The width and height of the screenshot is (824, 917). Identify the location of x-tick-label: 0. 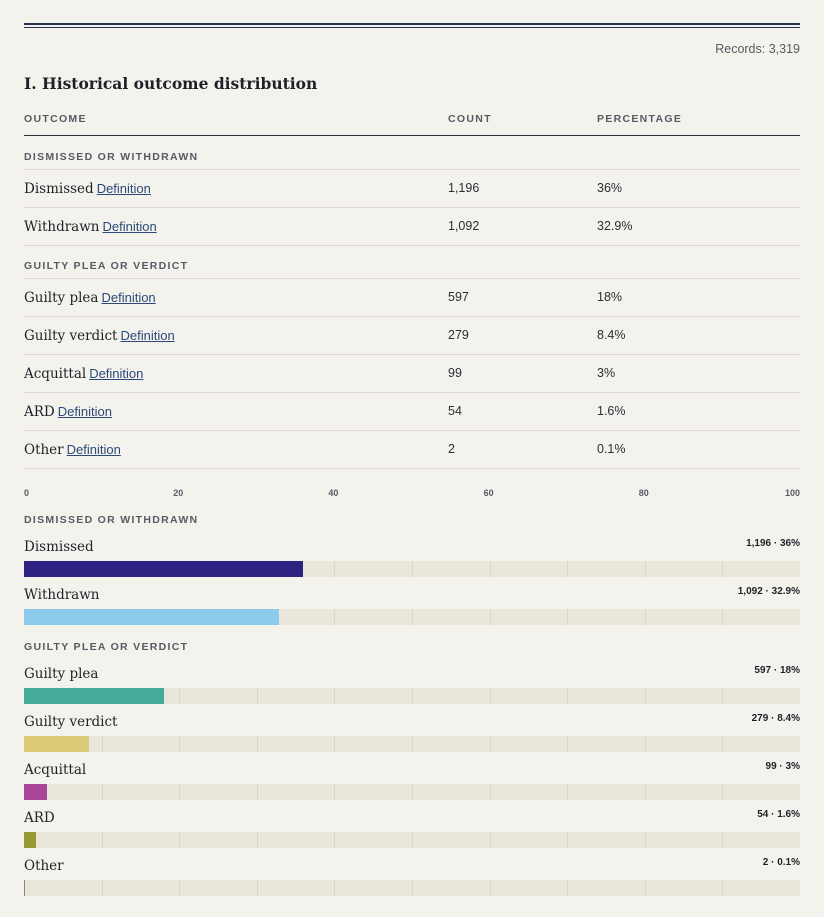
(27, 493).